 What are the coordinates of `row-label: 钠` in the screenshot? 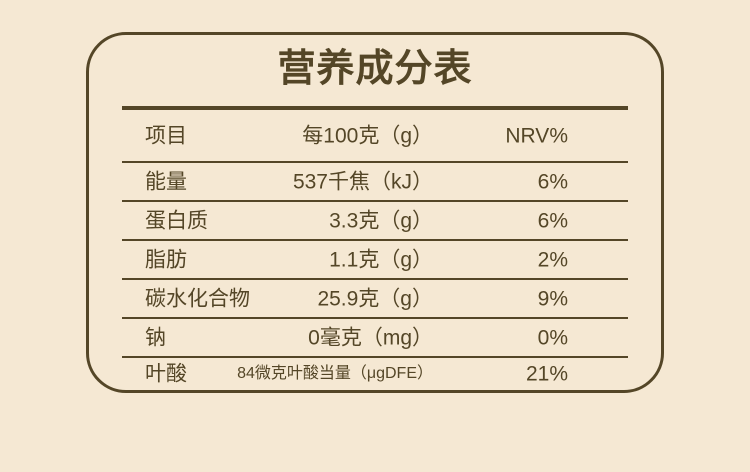 It's located at (155, 337).